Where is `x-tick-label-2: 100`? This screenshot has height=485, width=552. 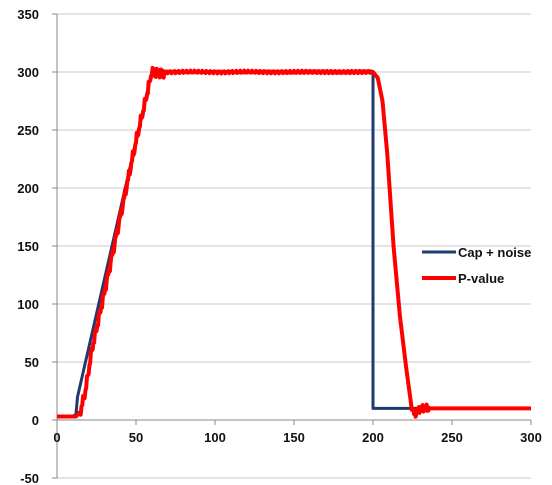 x-tick-label-2: 100 is located at coordinates (215, 437).